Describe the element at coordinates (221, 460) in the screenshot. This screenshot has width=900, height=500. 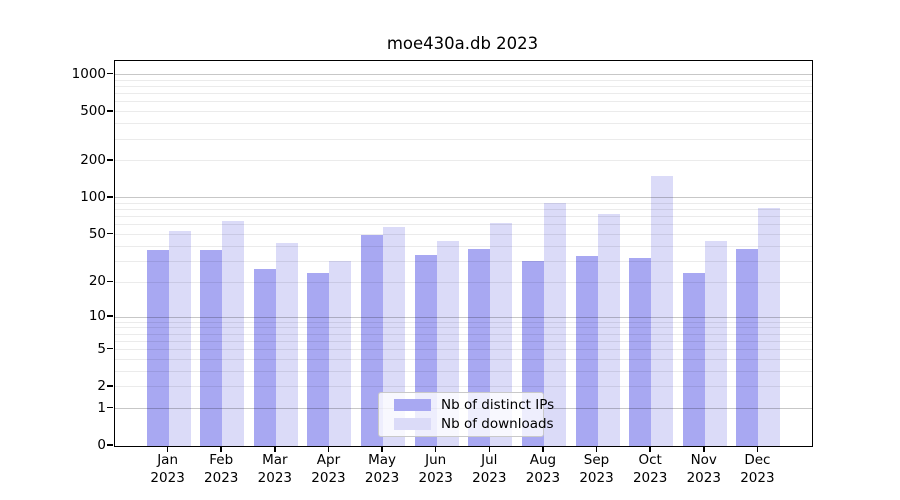
I see `month-label: Feb` at that location.